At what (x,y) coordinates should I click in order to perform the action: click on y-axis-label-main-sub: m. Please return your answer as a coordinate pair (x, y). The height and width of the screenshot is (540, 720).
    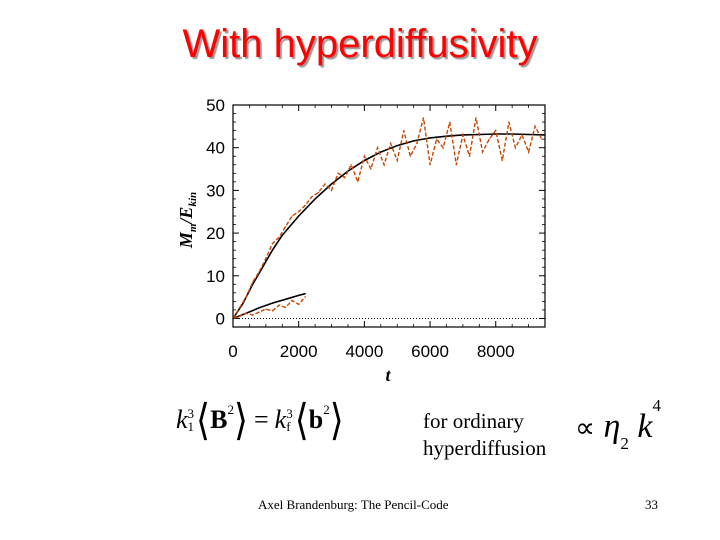
    Looking at the image, I should click on (193, 227).